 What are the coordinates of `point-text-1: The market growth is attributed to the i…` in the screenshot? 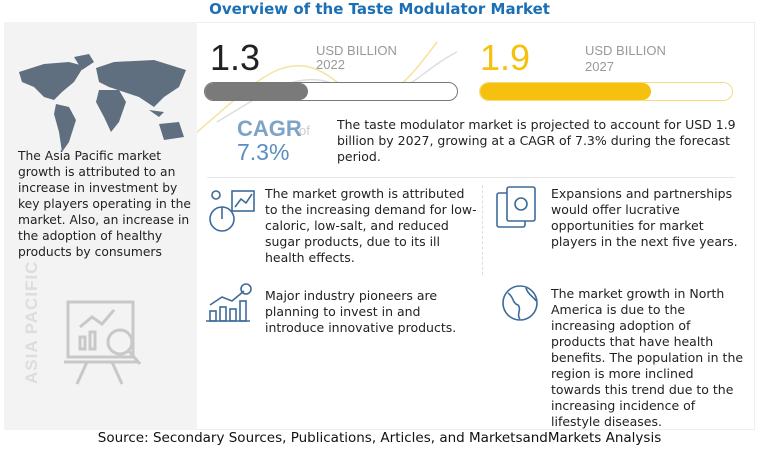 It's located at (371, 225).